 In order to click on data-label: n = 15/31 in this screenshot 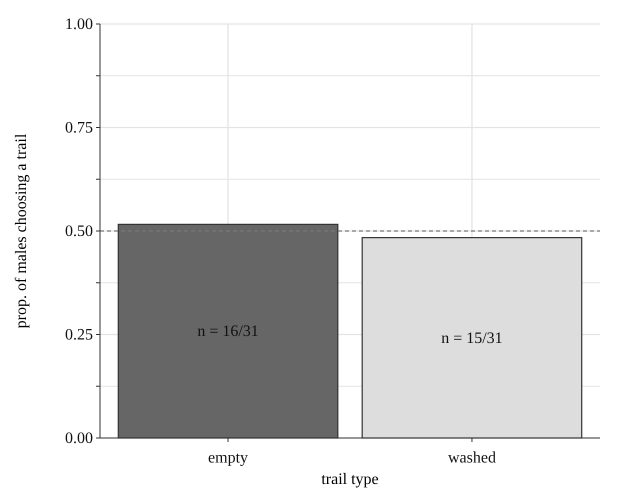, I will do `click(472, 338)`.